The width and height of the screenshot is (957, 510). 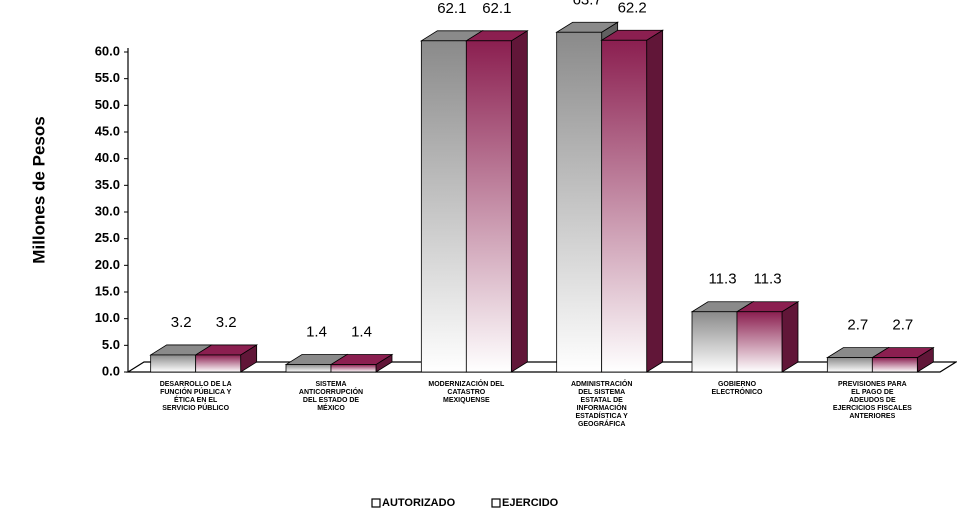 What do you see at coordinates (331, 407) in the screenshot?
I see `x-tick-label: MÉXICO` at bounding box center [331, 407].